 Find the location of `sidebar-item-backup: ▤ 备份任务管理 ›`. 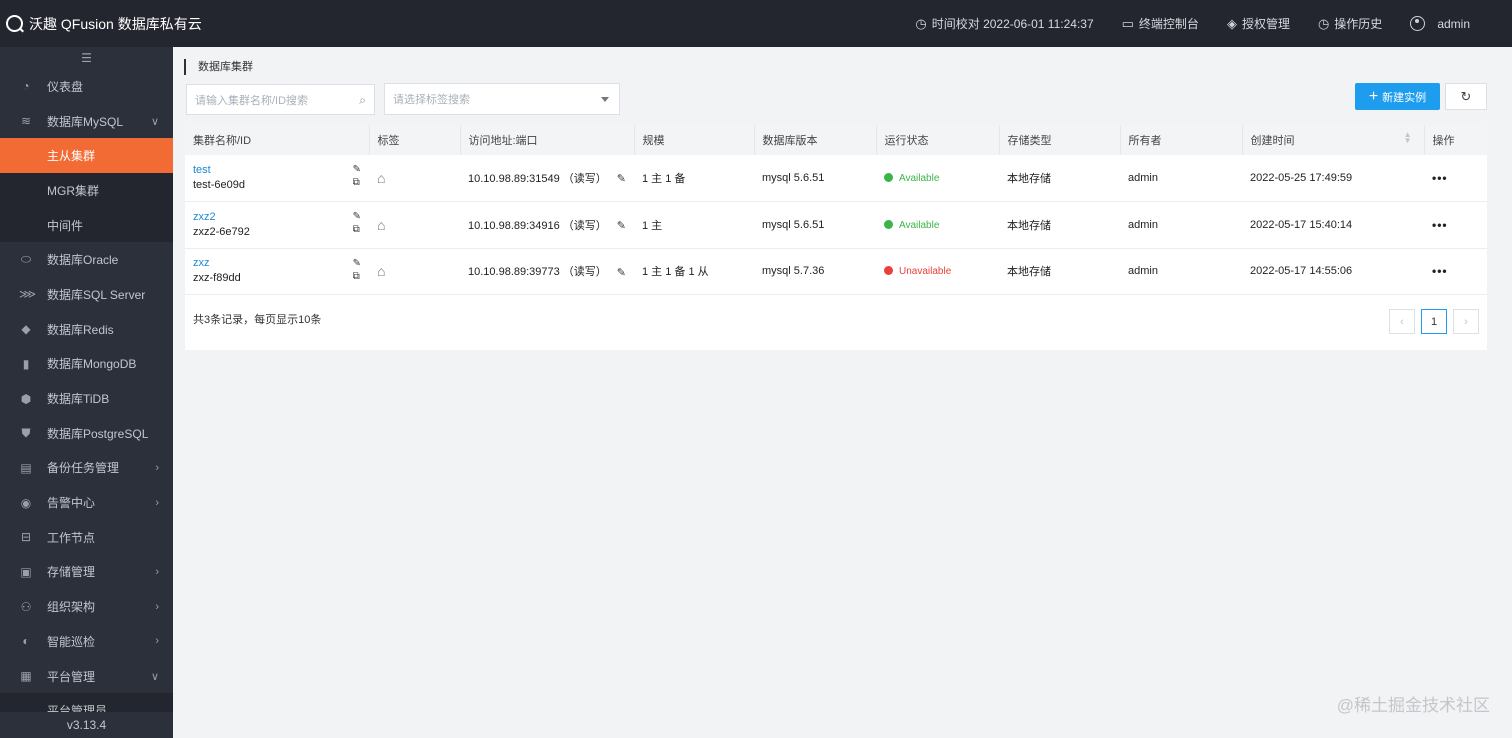

sidebar-item-backup: ▤ 备份任务管理 › is located at coordinates (86, 468).